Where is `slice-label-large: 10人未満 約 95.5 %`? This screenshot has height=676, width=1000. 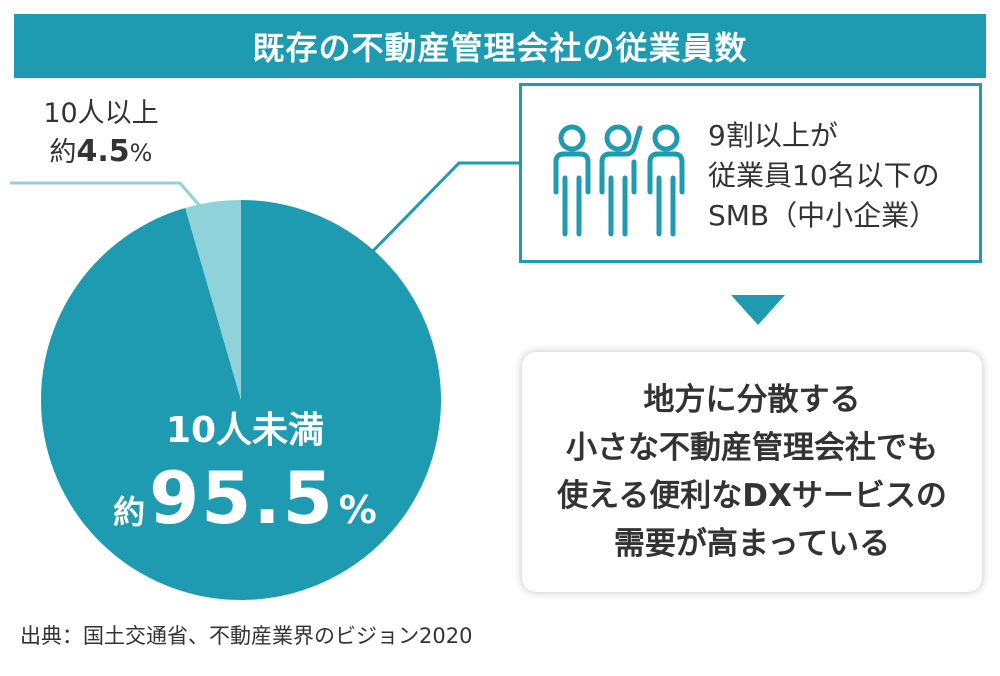 slice-label-large: 10人未満 約 95.5 % is located at coordinates (245, 473).